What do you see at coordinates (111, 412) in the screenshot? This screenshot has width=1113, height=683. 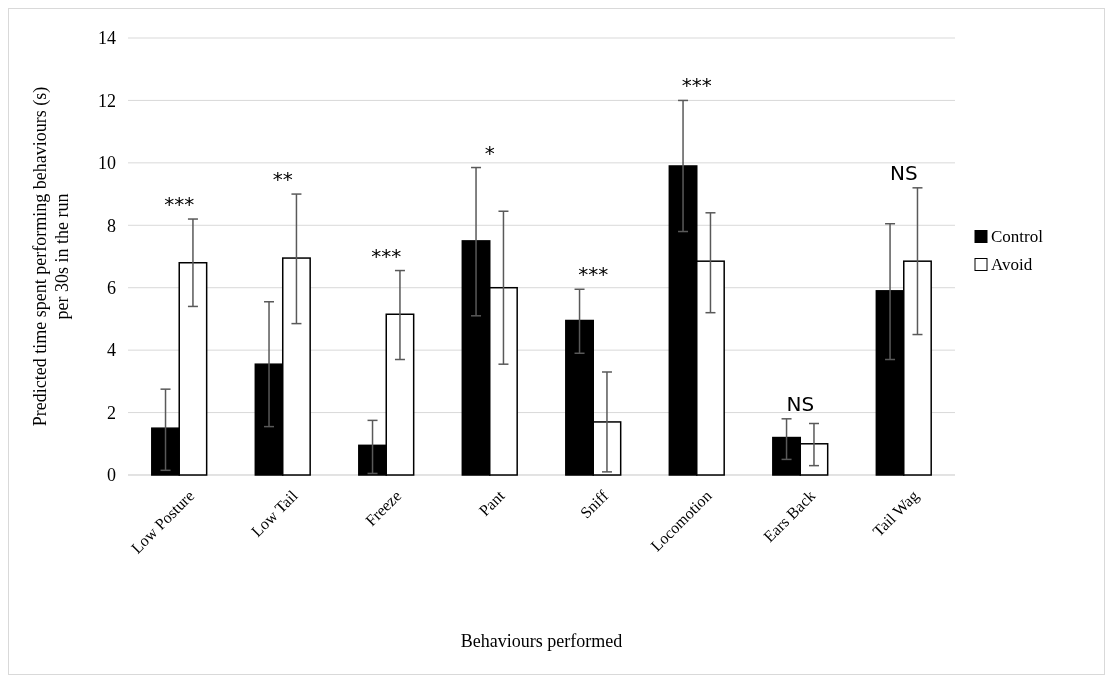 I see `y-tick-label: 2` at bounding box center [111, 412].